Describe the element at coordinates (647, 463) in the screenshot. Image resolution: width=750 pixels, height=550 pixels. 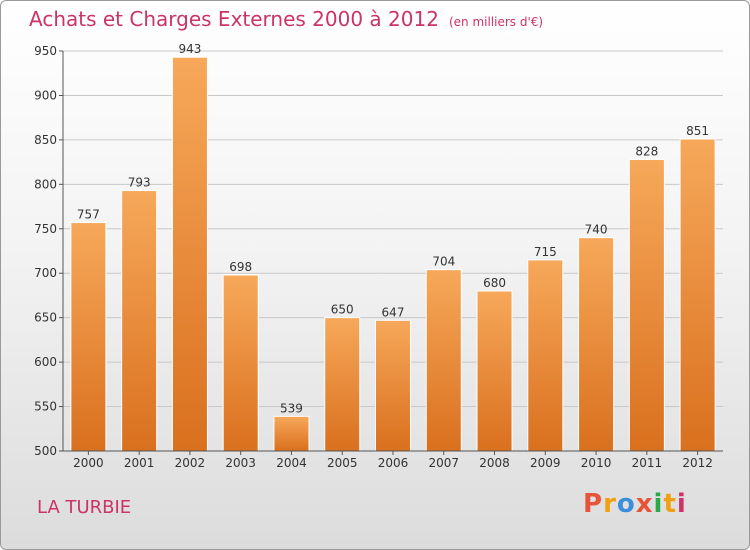
I see `x-tick-label: 2011` at that location.